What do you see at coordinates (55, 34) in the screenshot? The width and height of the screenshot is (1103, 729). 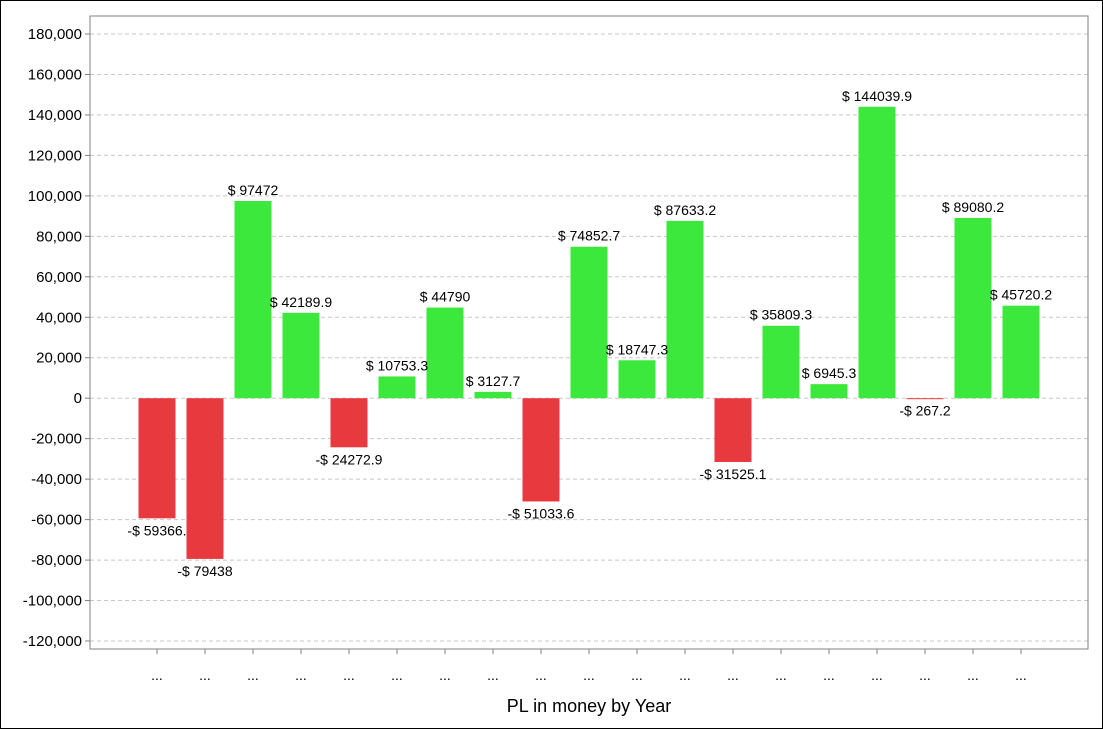 I see `y-tick-label: 180,000` at bounding box center [55, 34].